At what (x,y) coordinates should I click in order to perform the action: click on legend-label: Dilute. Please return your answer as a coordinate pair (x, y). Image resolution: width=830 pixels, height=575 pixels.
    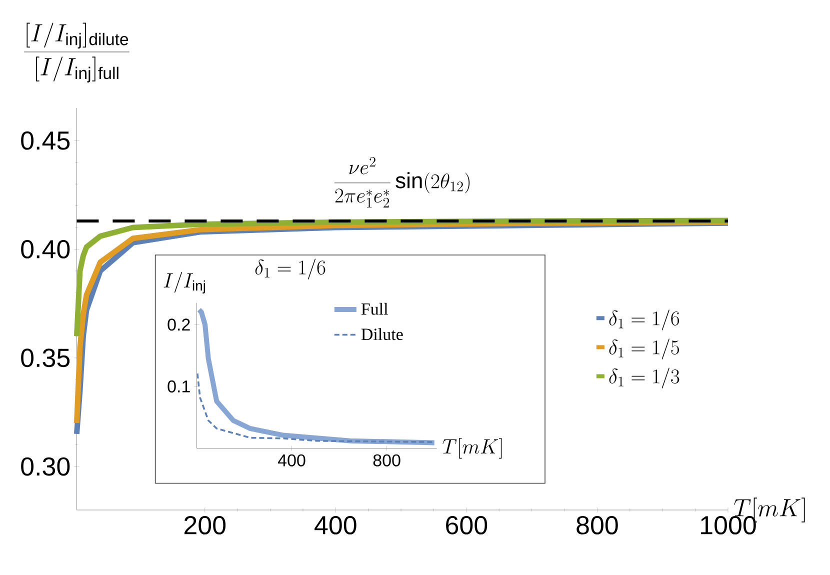
    Looking at the image, I should click on (382, 334).